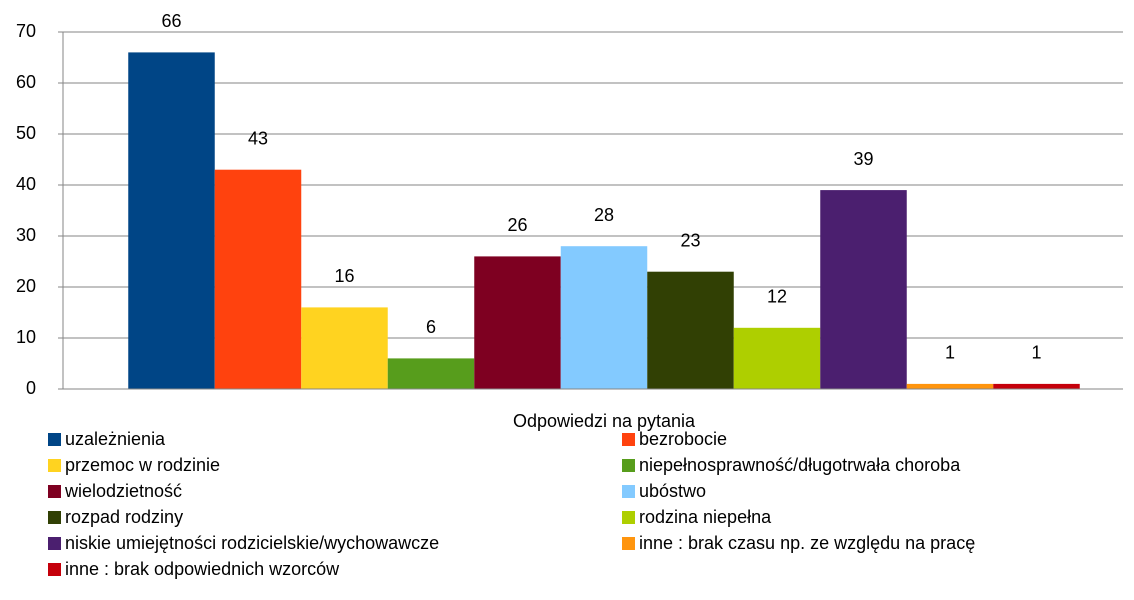 The height and width of the screenshot is (600, 1134). Describe the element at coordinates (171, 21) in the screenshot. I see `data-label: 66` at that location.